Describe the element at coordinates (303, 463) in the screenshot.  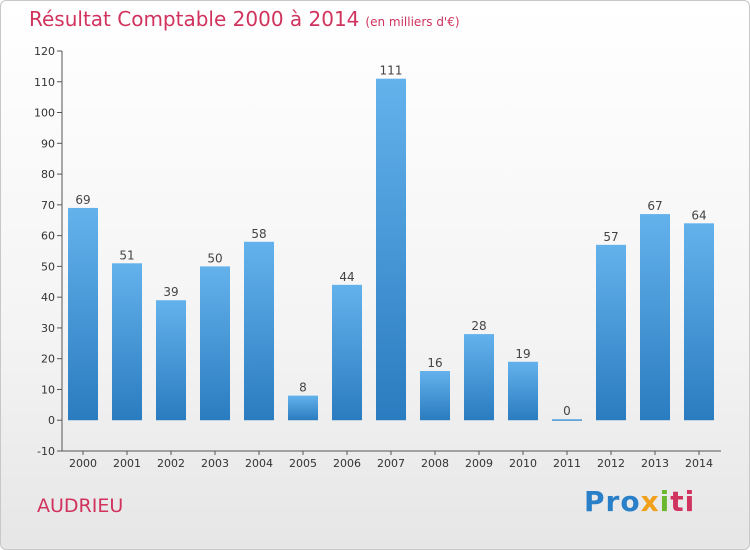
I see `x-tick-label: 2005` at that location.